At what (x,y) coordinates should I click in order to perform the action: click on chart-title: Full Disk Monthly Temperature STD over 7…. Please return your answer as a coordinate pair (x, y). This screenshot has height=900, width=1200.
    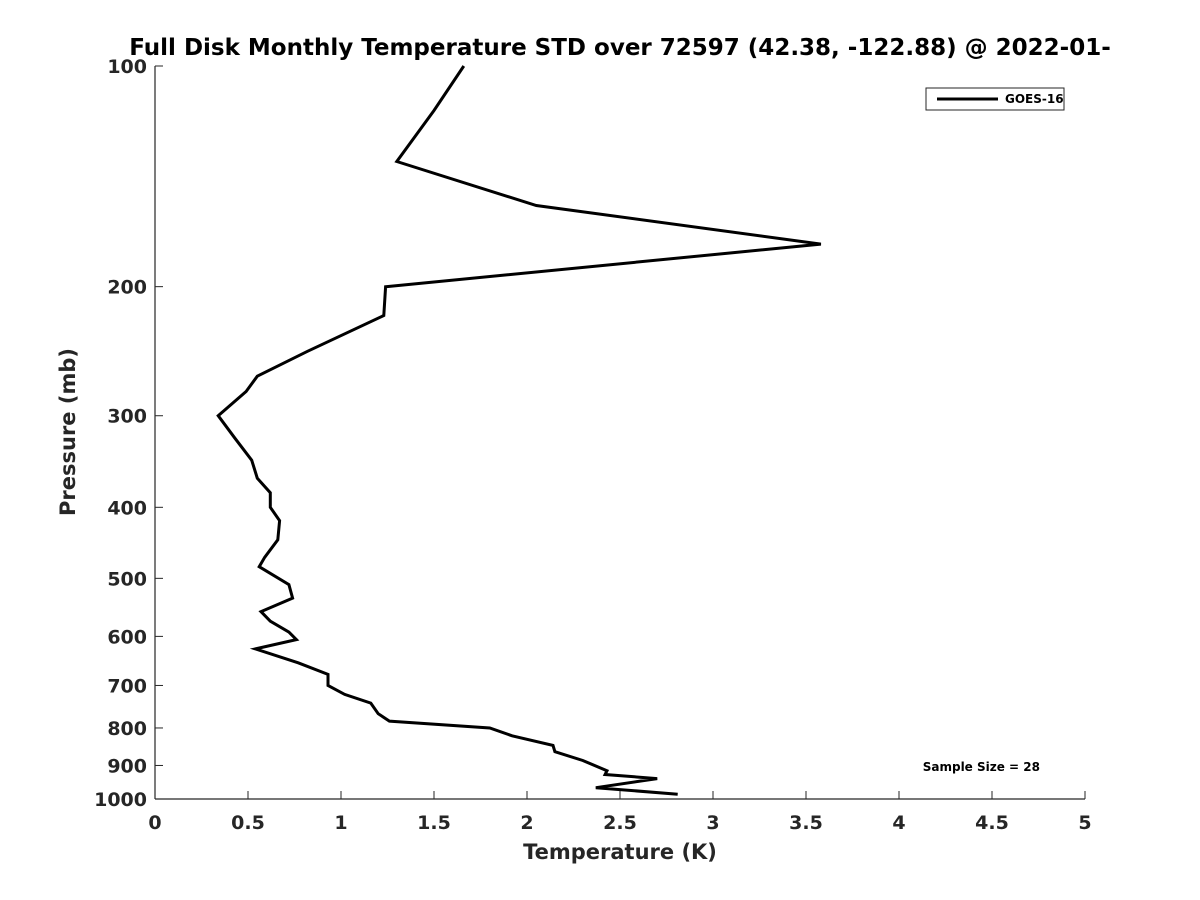
    Looking at the image, I should click on (620, 48).